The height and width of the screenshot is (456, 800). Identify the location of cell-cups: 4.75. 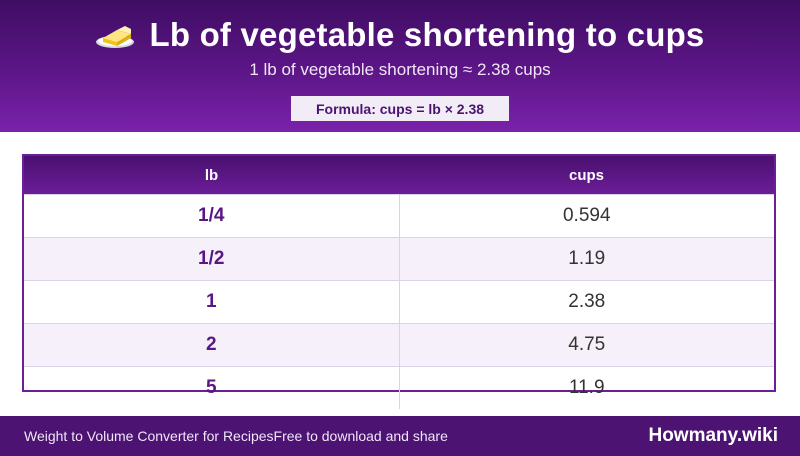
(586, 345).